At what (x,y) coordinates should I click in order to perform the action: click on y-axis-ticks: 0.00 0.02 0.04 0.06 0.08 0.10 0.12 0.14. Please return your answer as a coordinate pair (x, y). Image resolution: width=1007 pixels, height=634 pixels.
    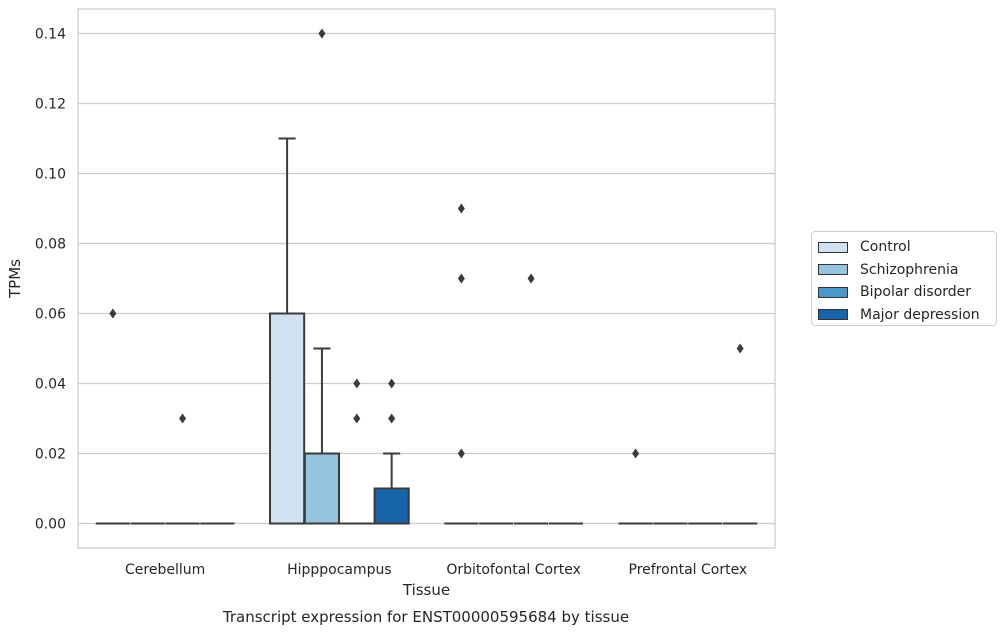
    Looking at the image, I should click on (50, 280).